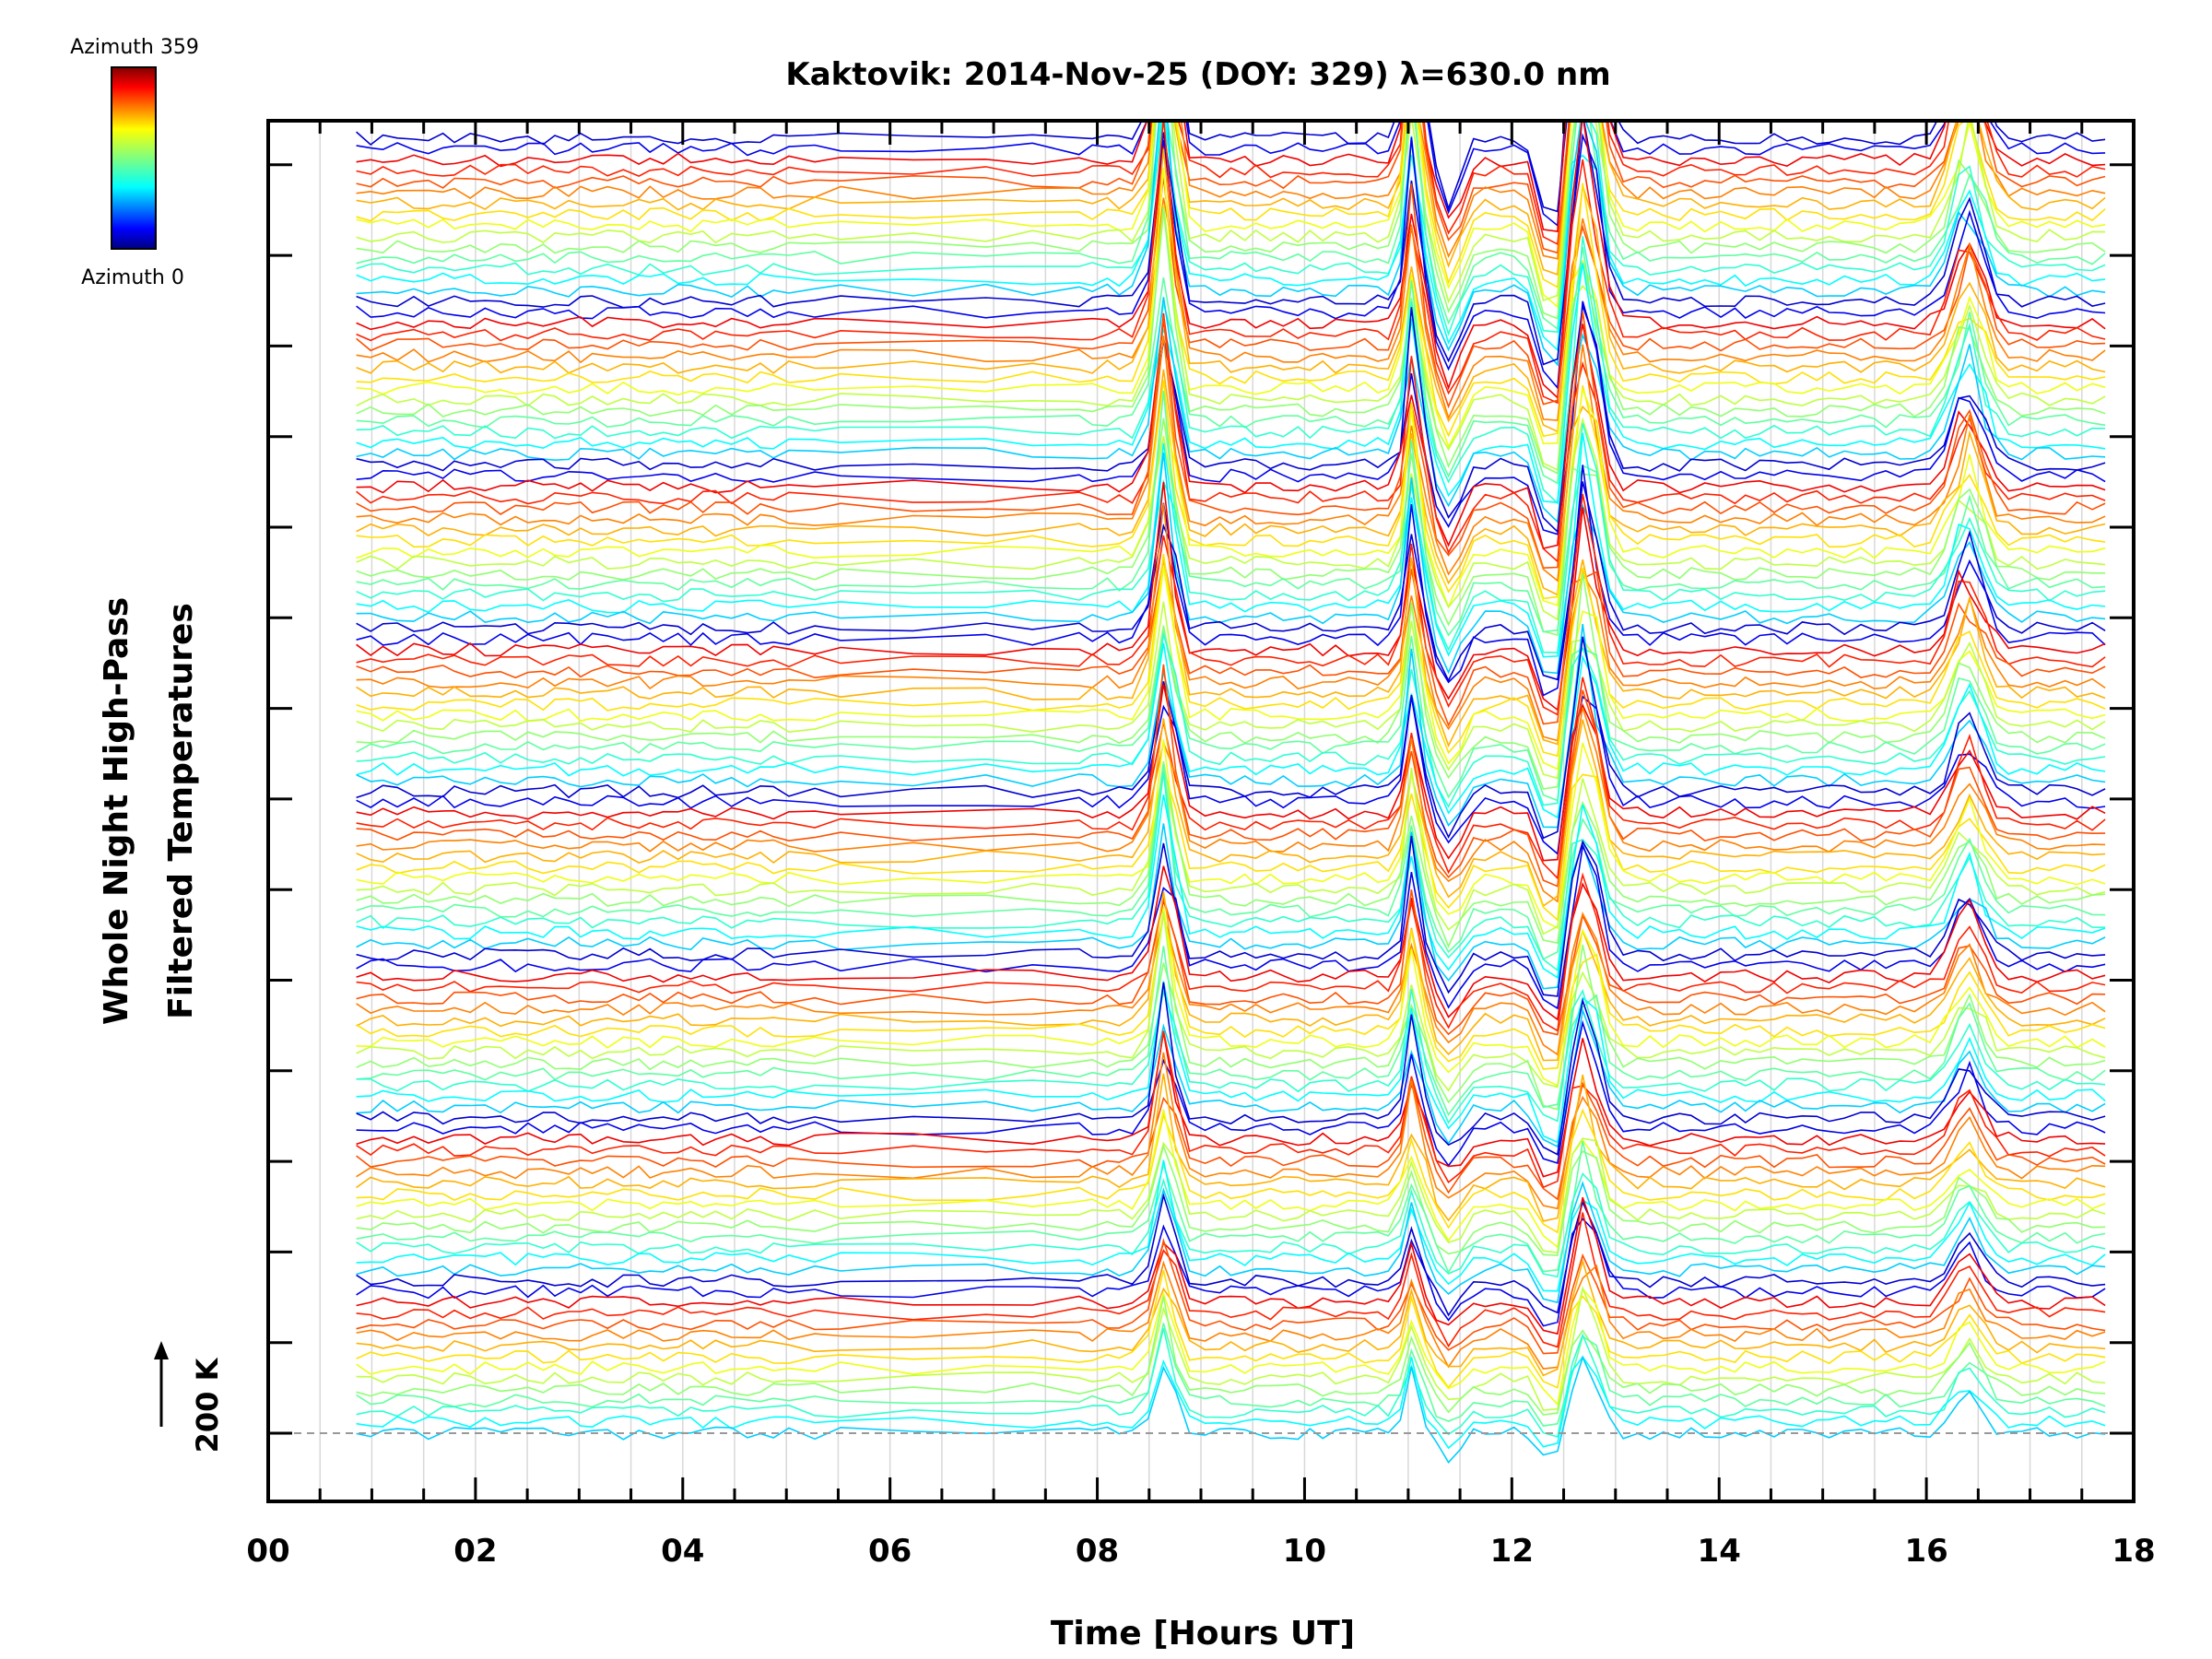 Image resolution: width=2212 pixels, height=1659 pixels. Describe the element at coordinates (1200, 1551) in the screenshot. I see `x-tick-labels: 00 02 04 06 08 10 12 14 16 18` at that location.